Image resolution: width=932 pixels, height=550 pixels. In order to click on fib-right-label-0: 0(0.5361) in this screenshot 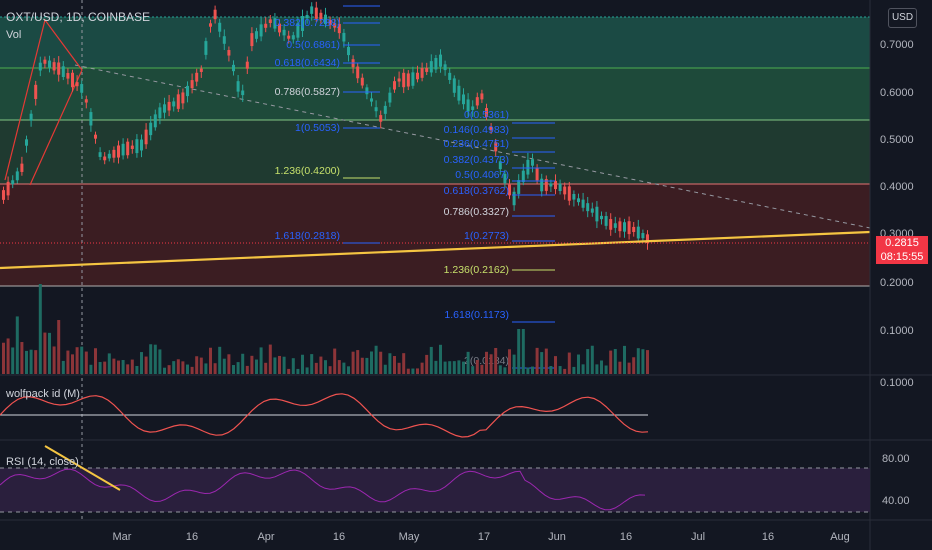, I will do `click(486, 115)`.